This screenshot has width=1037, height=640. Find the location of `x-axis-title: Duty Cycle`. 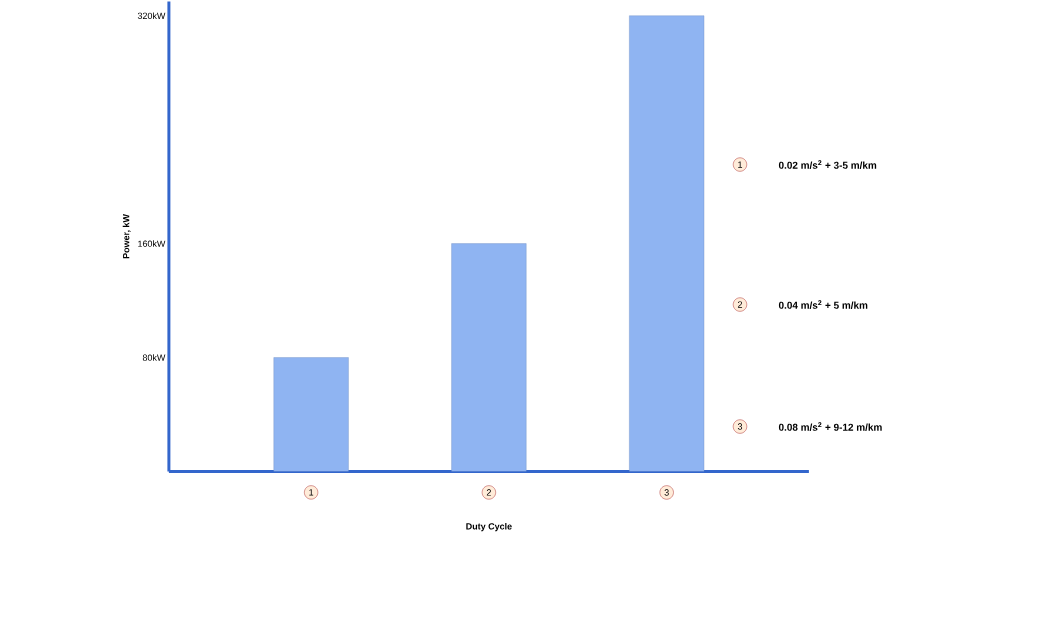

x-axis-title: Duty Cycle is located at coordinates (489, 527).